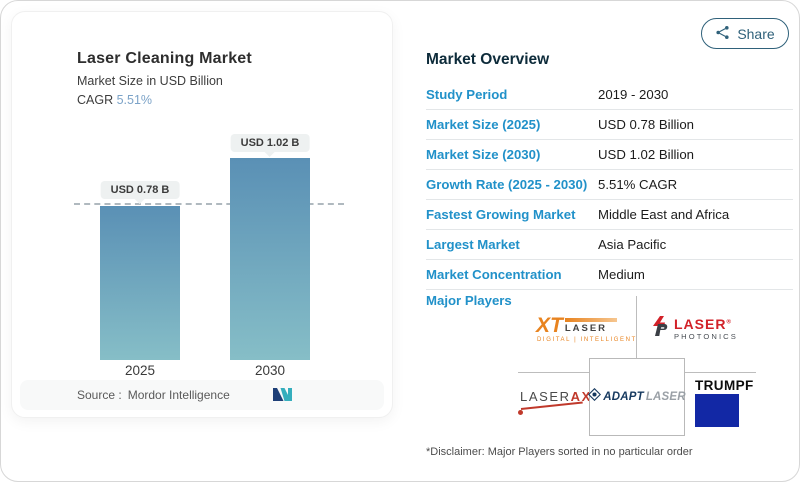 This screenshot has width=800, height=482. What do you see at coordinates (756, 33) in the screenshot?
I see `share-label: Share` at bounding box center [756, 33].